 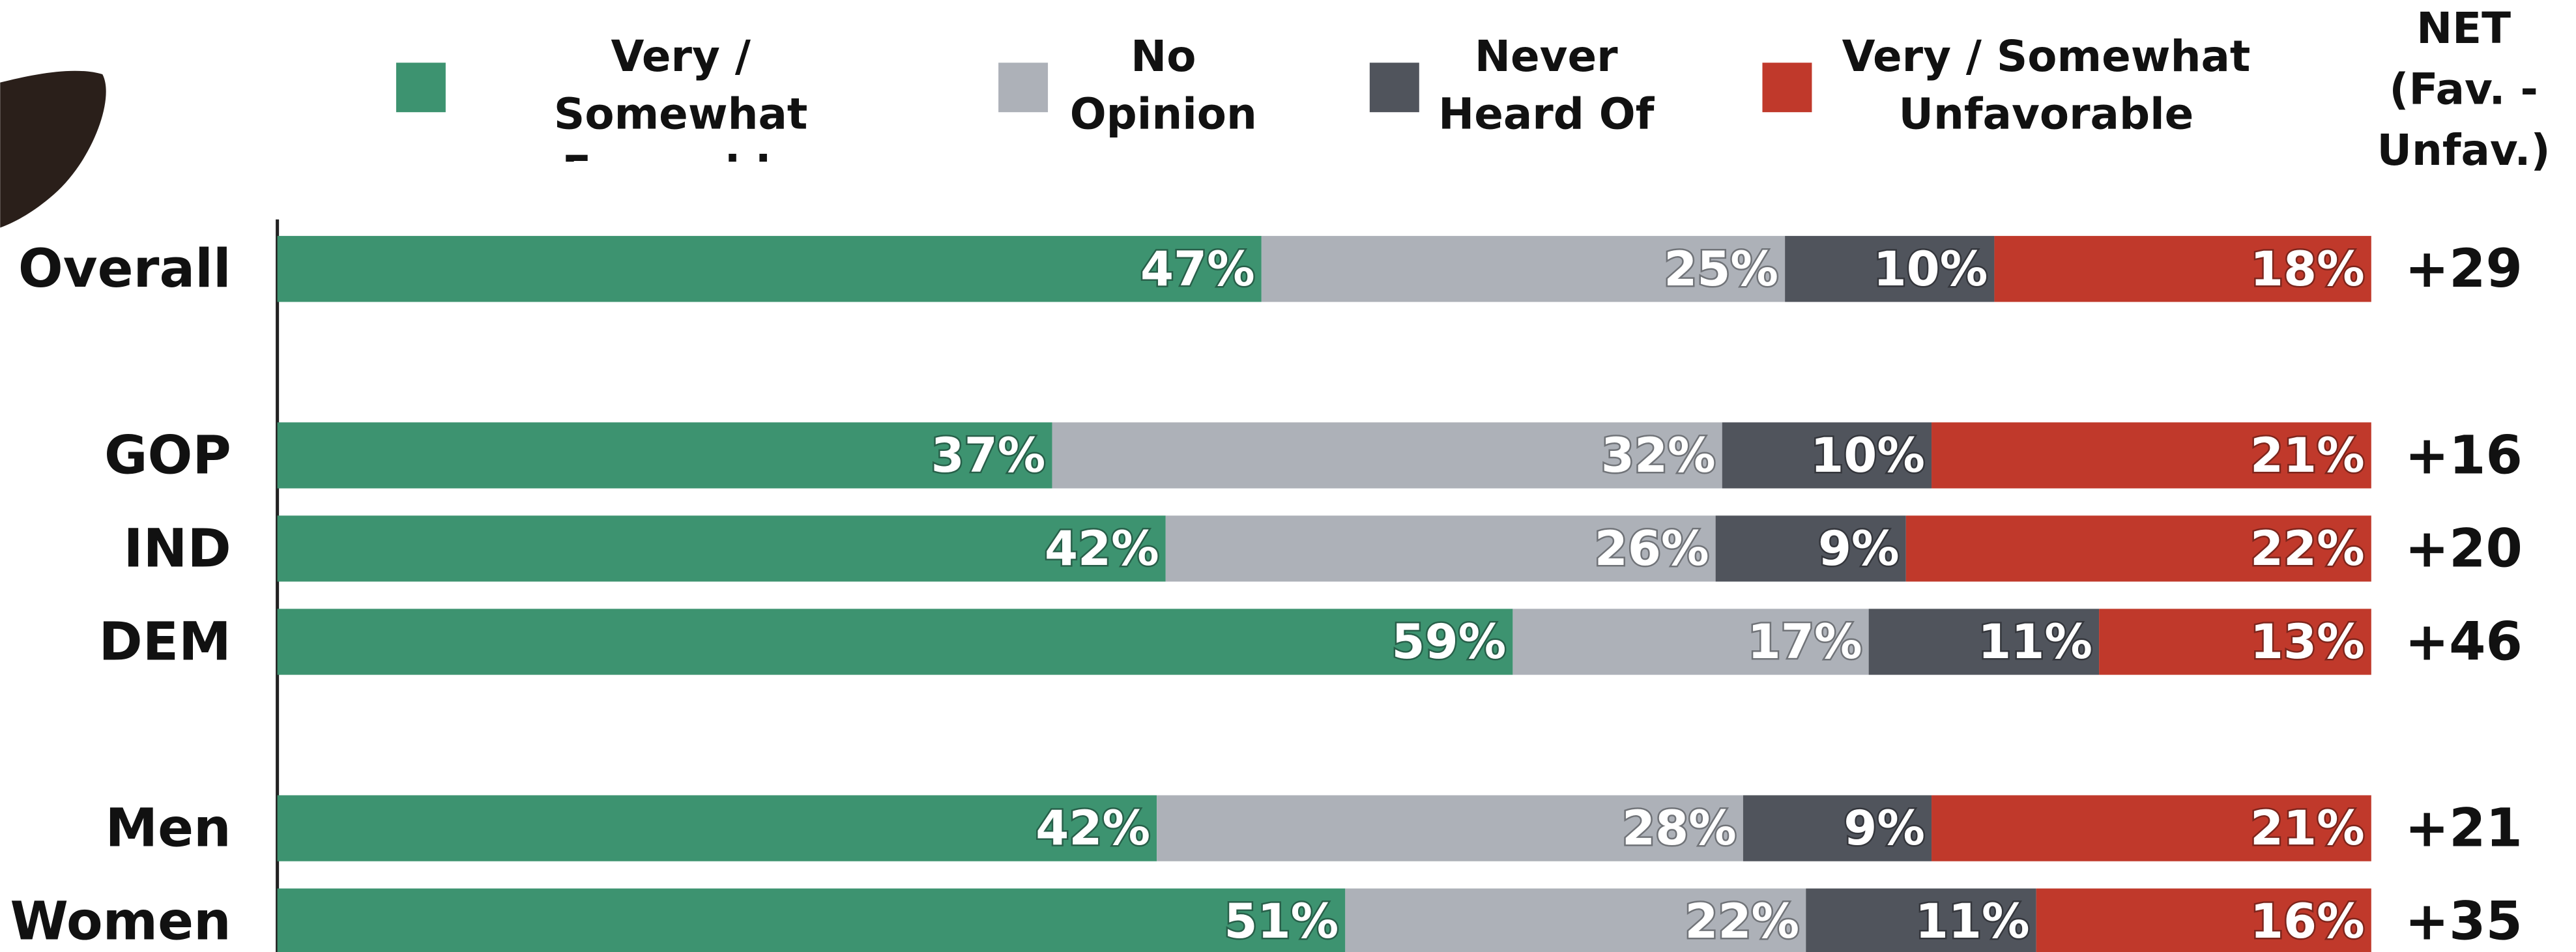 I want to click on data-label: 32%, so click(x=1658, y=455).